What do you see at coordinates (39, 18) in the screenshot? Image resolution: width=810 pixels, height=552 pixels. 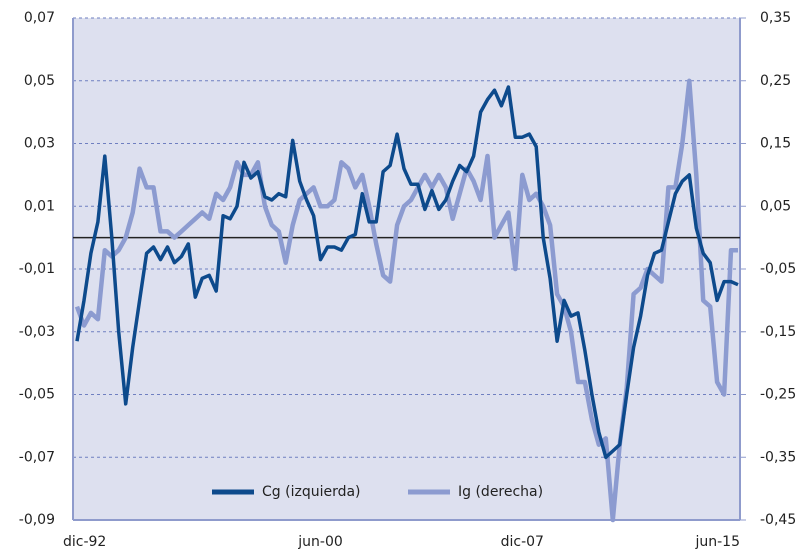 I see `y-tick-label: 0,07` at bounding box center [39, 18].